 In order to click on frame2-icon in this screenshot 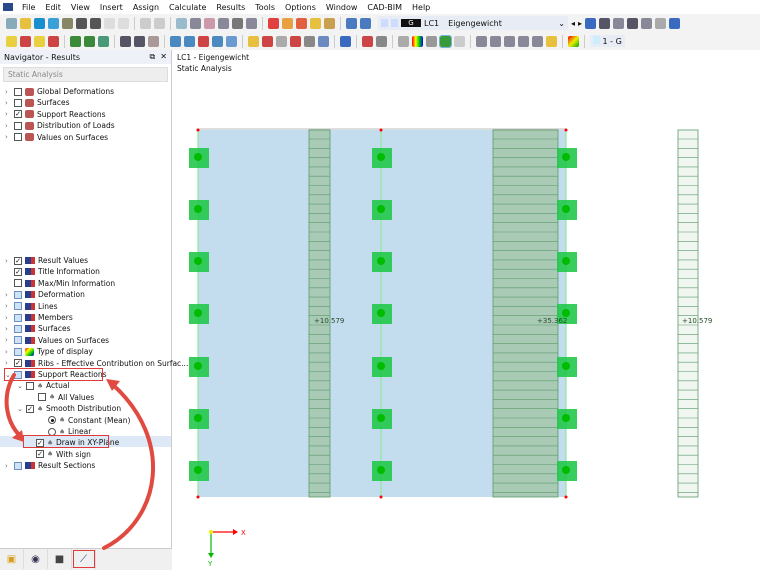, I will do `click(381, 41)`.